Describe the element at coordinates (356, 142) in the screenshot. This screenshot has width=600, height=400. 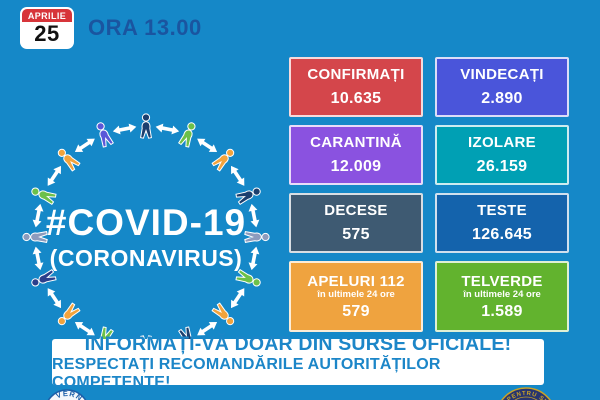
I see `stat-label: CARANTINĂ` at that location.